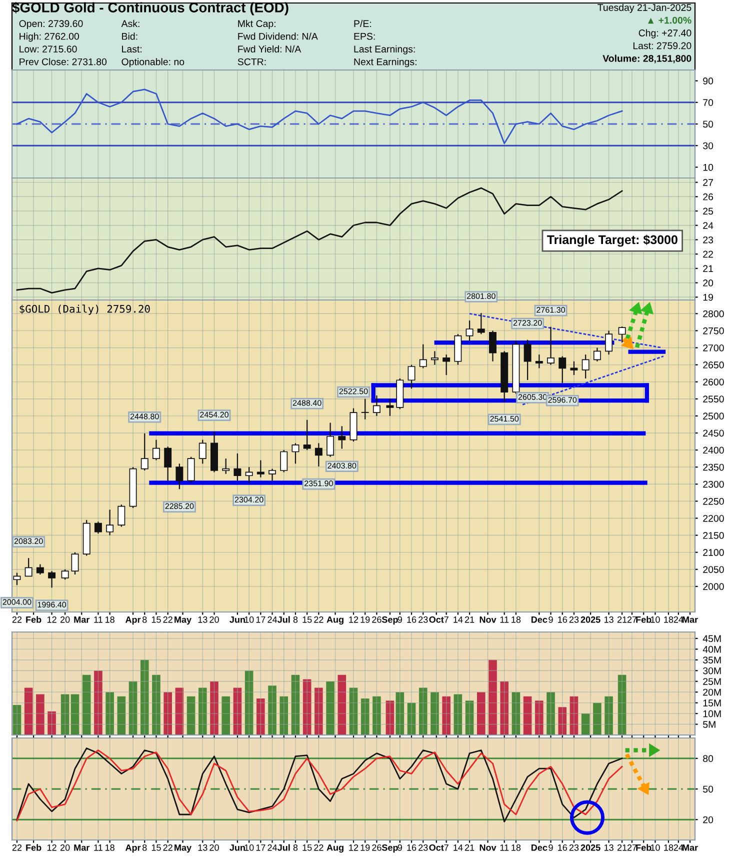  Describe the element at coordinates (133, 848) in the screenshot. I see `x-tick-label: Apr` at that location.